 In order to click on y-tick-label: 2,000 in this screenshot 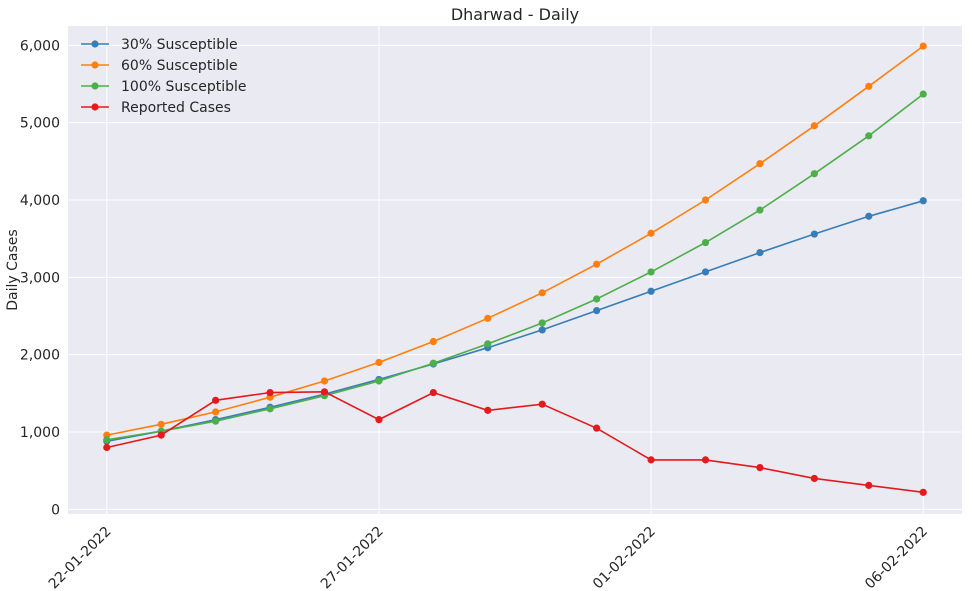, I will do `click(40, 356)`.